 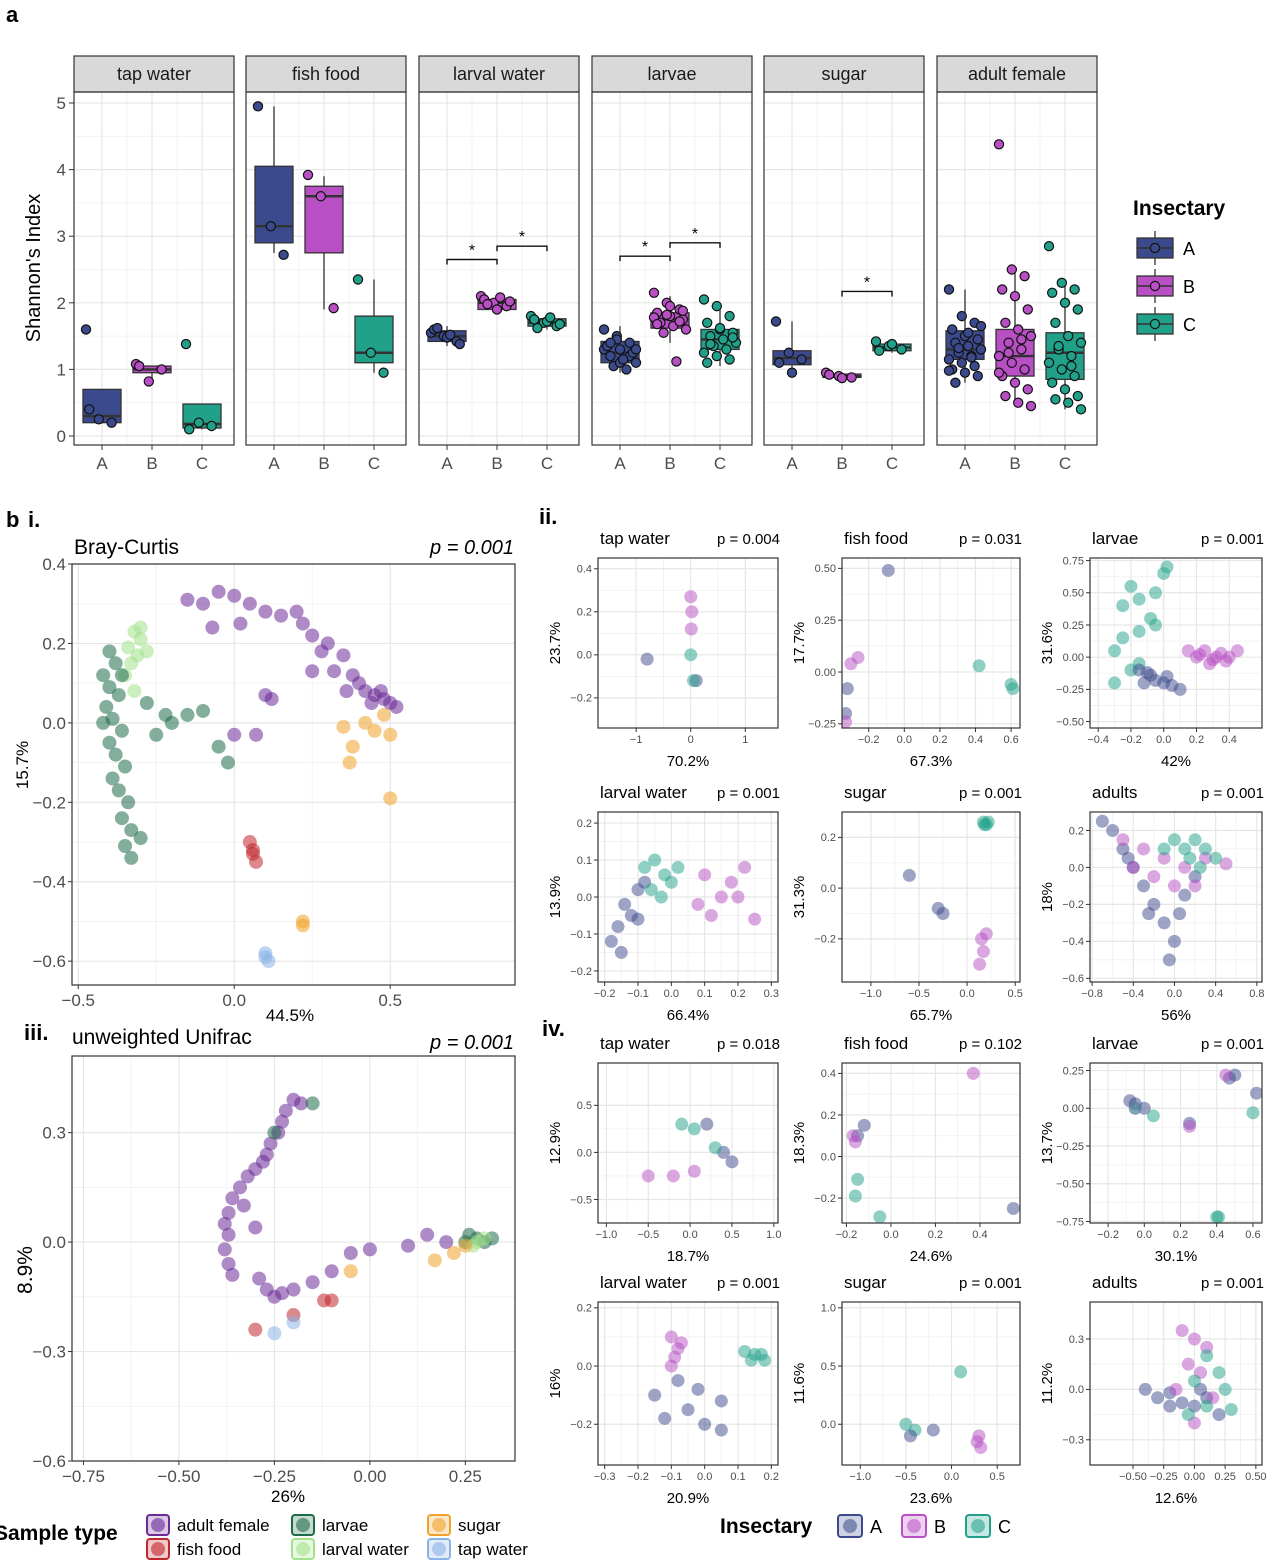 I want to click on bii-sugar-x-tick-label: 0.0, so click(x=966, y=994).